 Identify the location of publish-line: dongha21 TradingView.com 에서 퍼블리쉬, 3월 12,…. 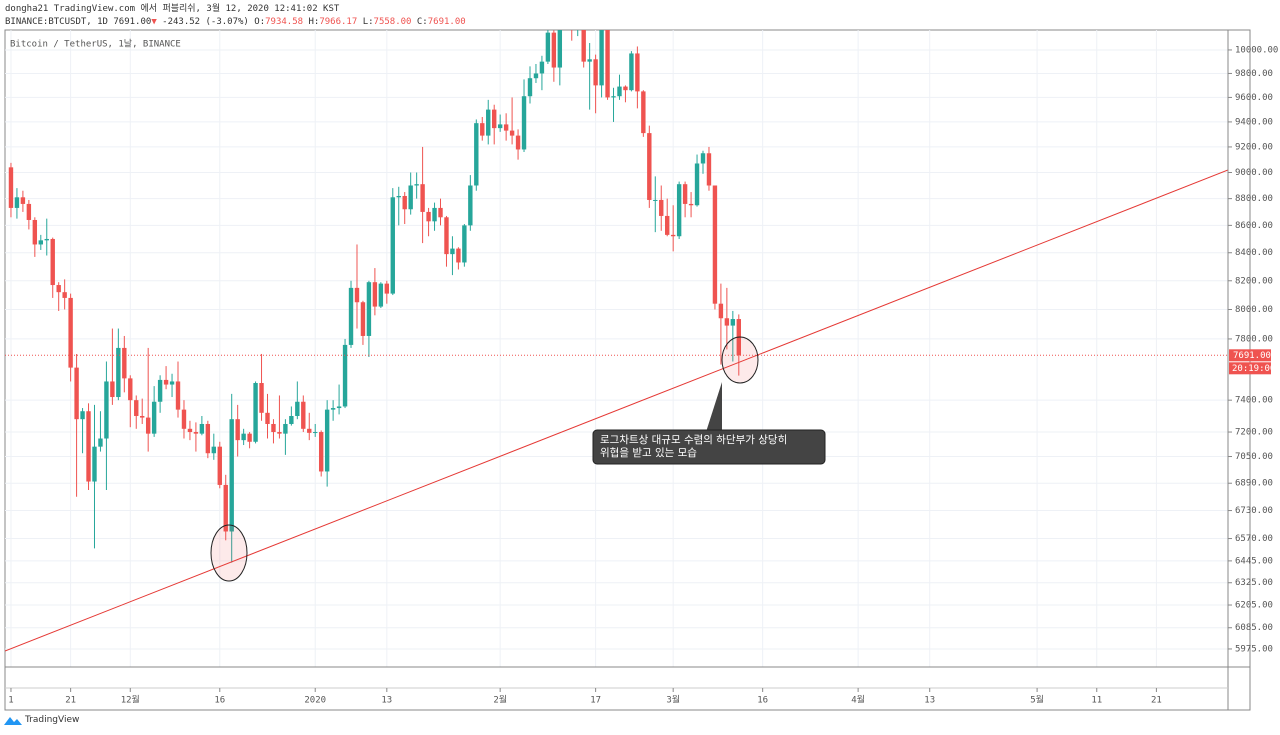
(172, 9).